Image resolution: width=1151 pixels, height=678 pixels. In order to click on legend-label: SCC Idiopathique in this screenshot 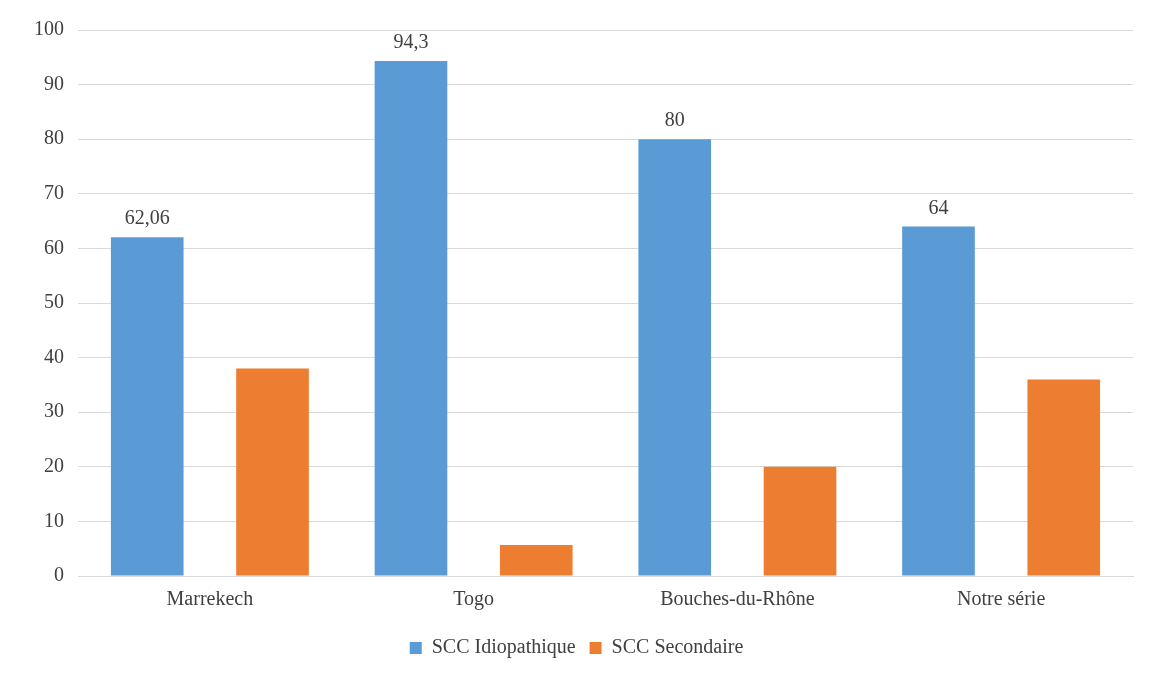, I will do `click(503, 647)`.